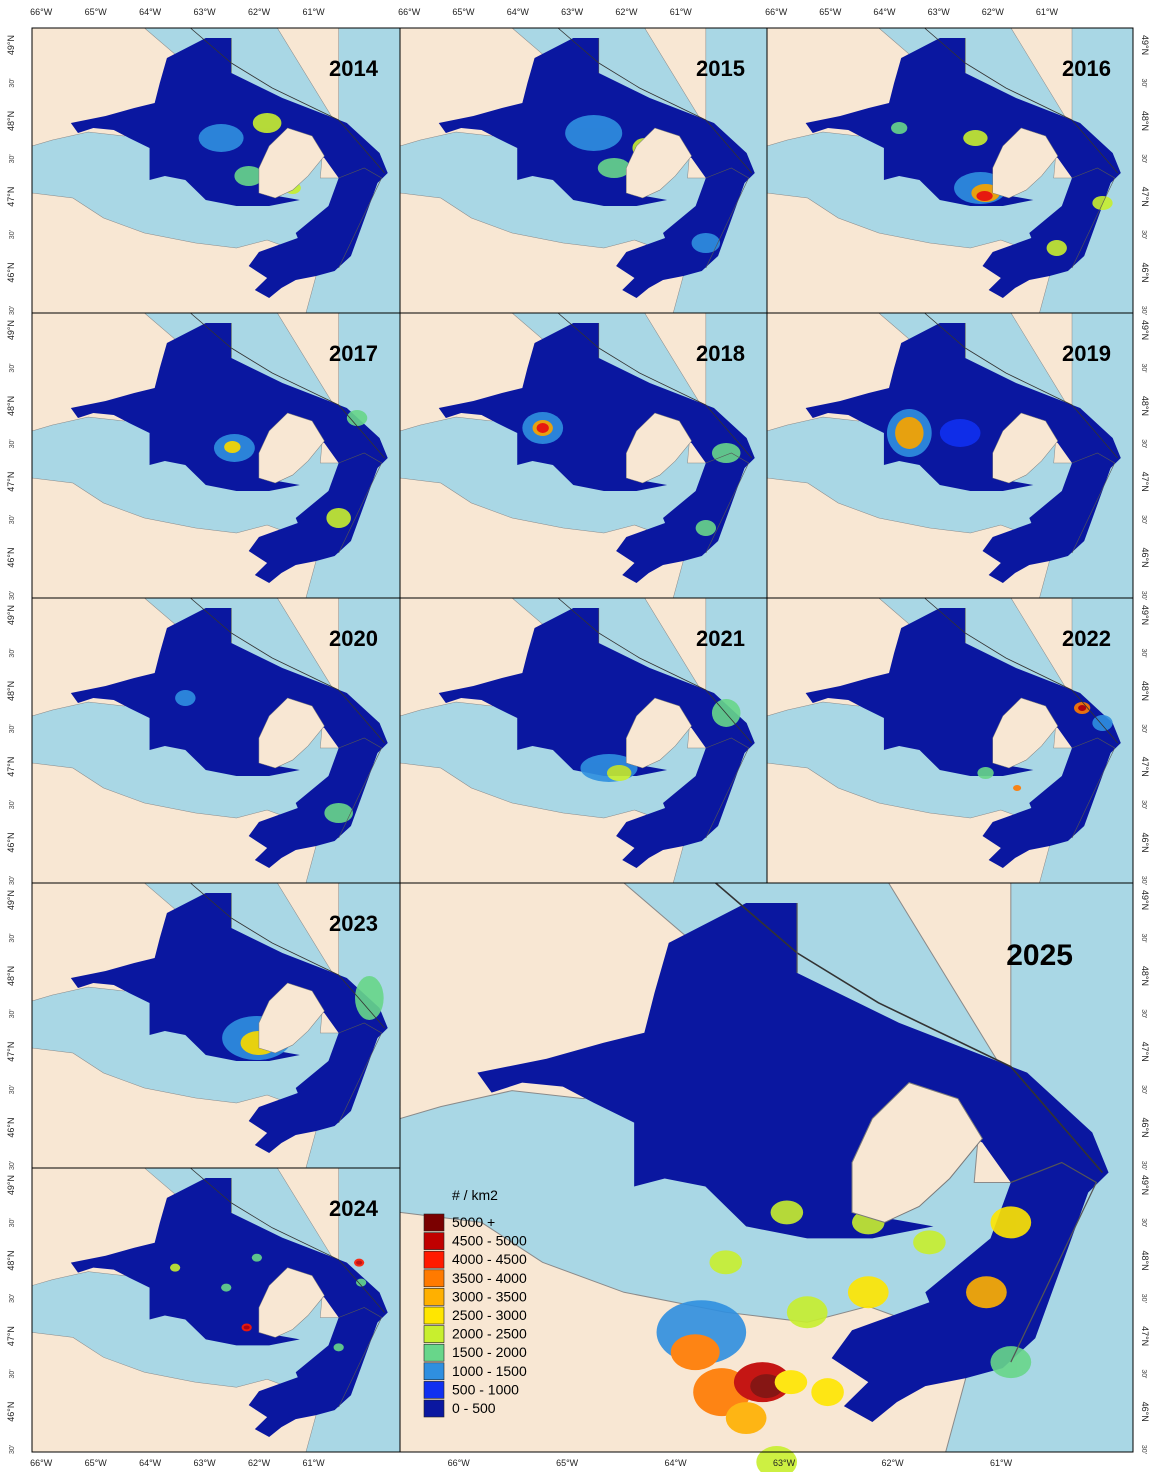  Describe the element at coordinates (1086, 638) in the screenshot. I see `year-label: 2022` at that location.